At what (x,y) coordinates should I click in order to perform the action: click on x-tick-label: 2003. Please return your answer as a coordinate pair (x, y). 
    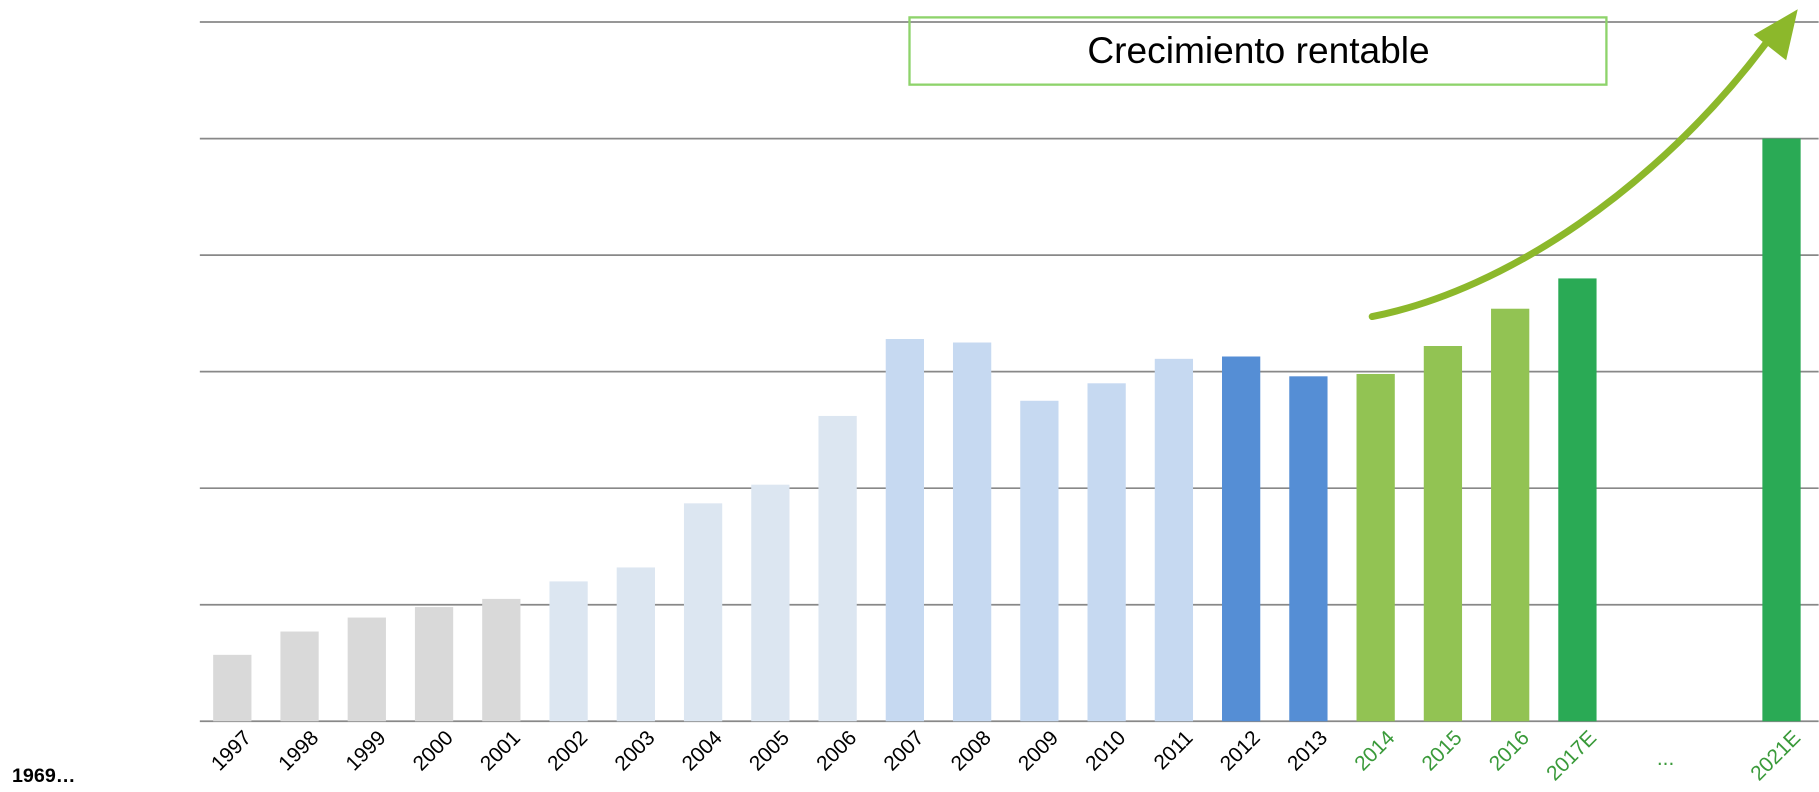
    Looking at the image, I should click on (634, 750).